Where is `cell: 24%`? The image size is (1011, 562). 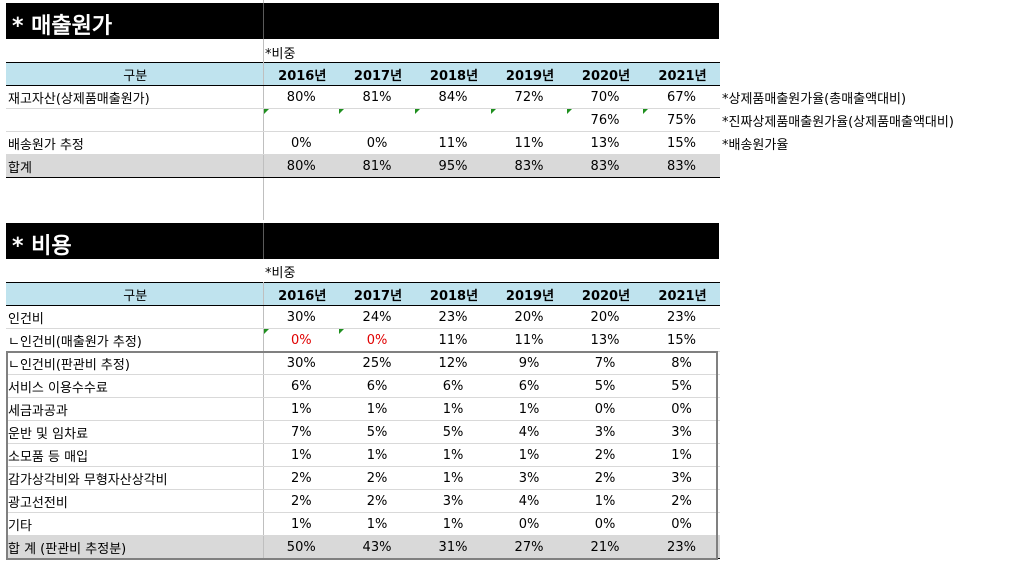
cell: 24% is located at coordinates (377, 317).